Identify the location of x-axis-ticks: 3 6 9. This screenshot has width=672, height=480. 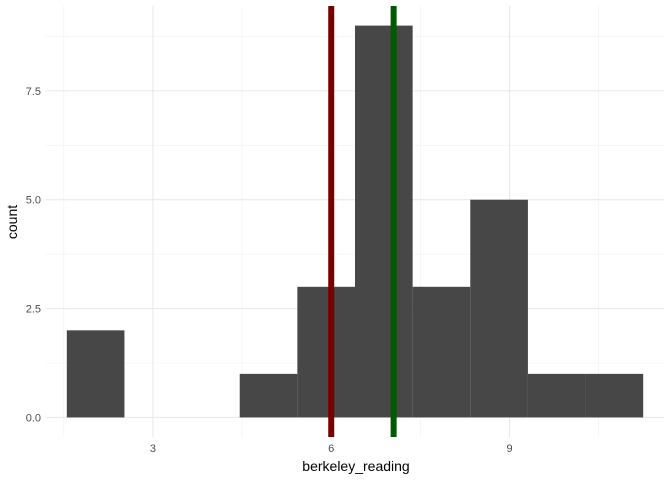
(331, 449).